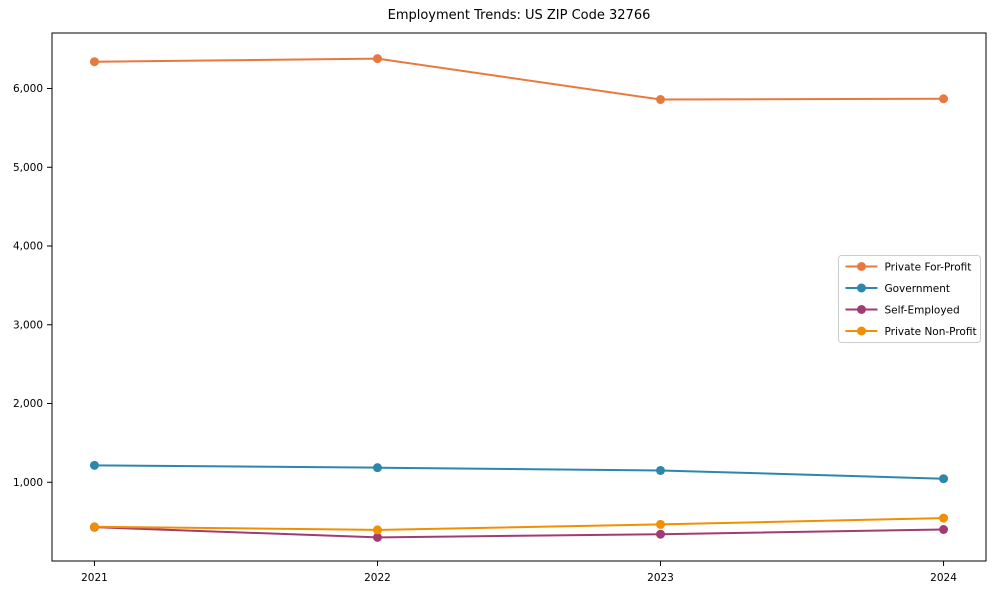  What do you see at coordinates (861, 331) in the screenshot?
I see `legend-marker-private-non-profit` at bounding box center [861, 331].